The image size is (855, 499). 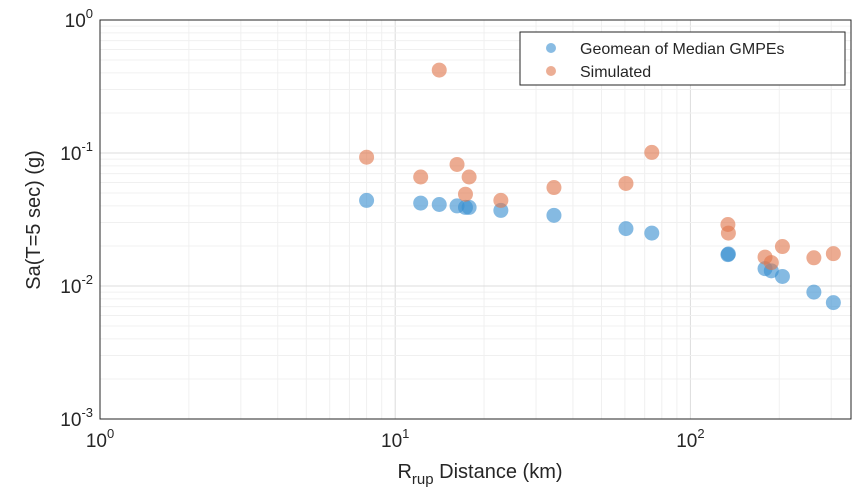 I want to click on legend-box, so click(x=682, y=58).